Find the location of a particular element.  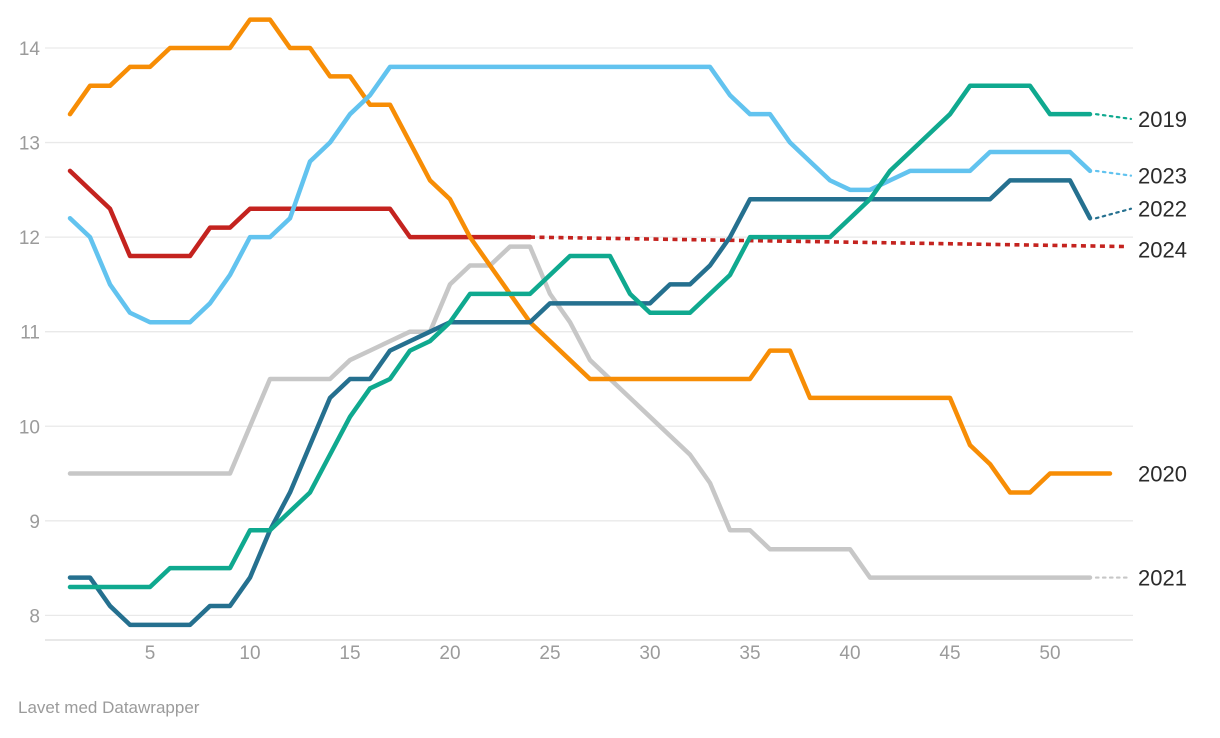

series-label-2020: 2020 is located at coordinates (1162, 474).